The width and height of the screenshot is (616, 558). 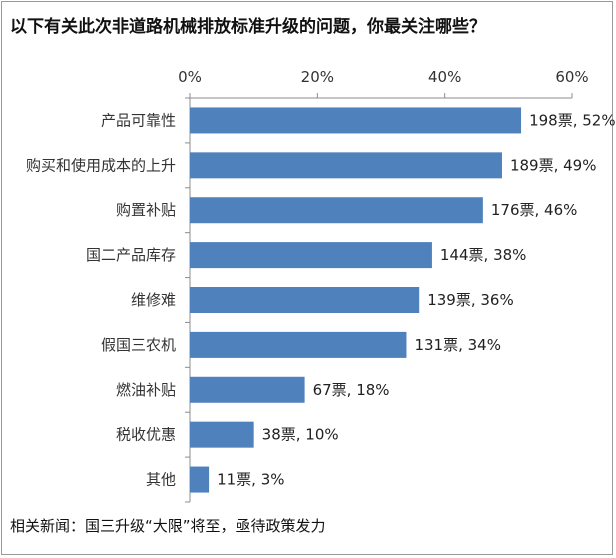 I want to click on data-label: 139票, 36%, so click(x=470, y=300).